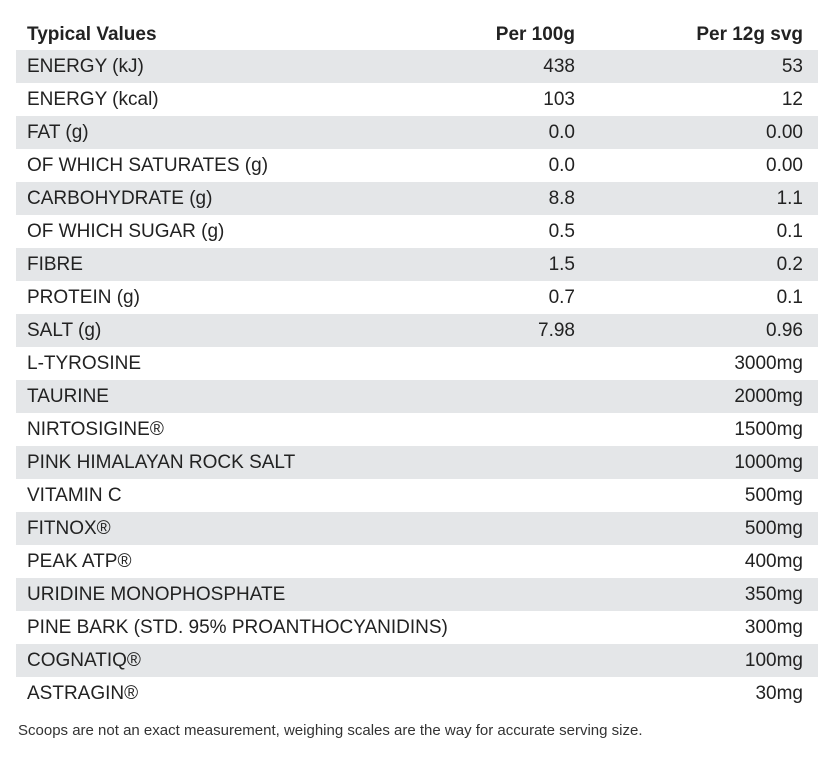  I want to click on nutrient-name: PROTEIN (g), so click(83, 297).